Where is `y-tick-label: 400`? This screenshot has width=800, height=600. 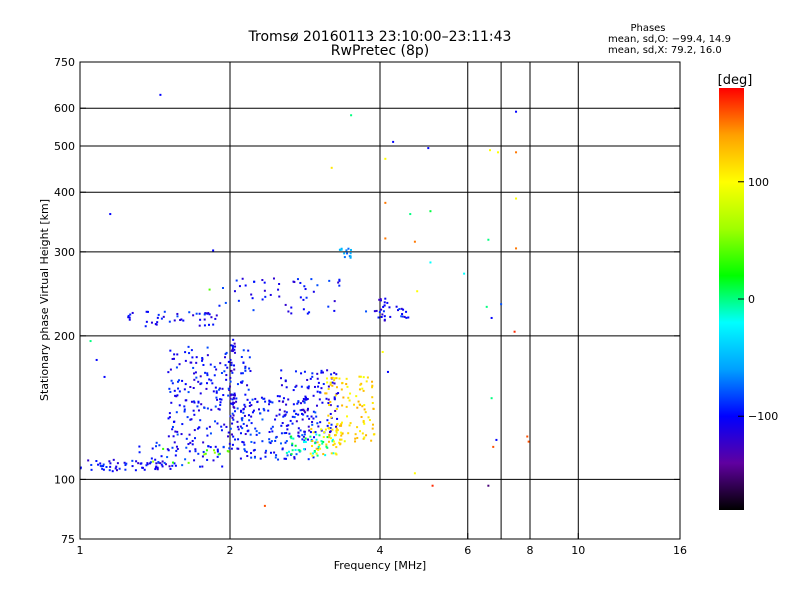 y-tick-label: 400 is located at coordinates (64, 192).